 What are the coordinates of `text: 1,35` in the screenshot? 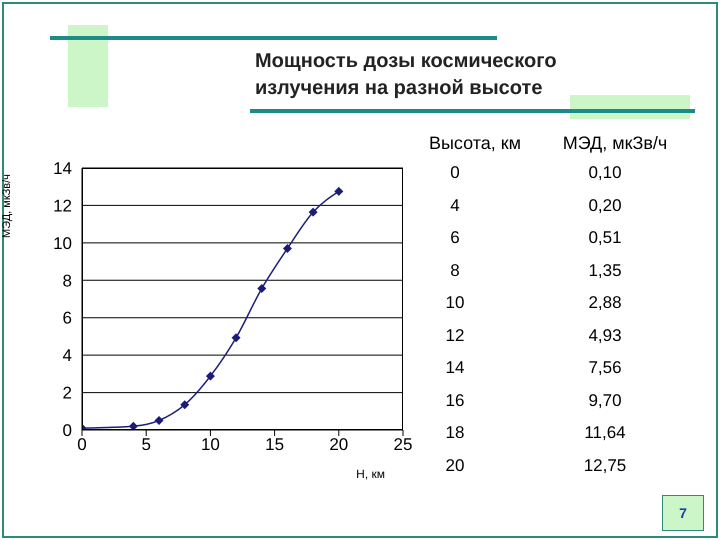 It's located at (605, 270).